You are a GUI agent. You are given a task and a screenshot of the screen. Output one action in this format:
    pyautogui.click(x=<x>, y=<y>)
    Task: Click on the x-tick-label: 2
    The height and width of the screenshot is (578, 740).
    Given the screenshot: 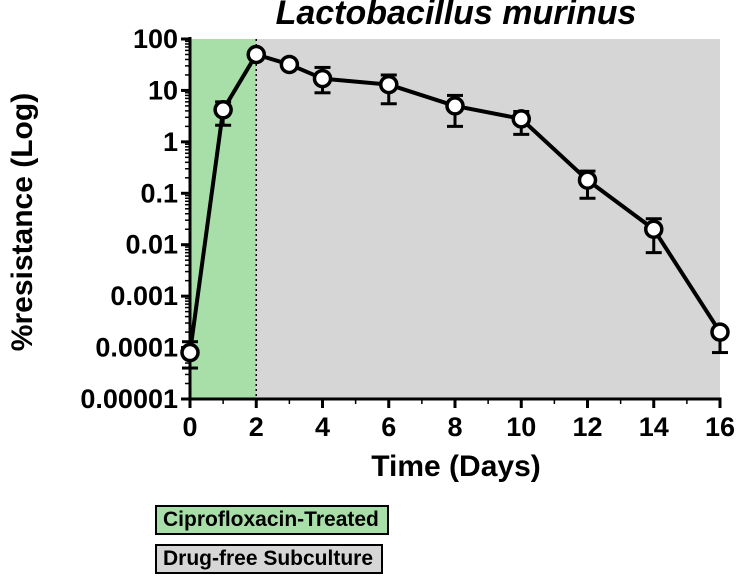 What is the action you would take?
    pyautogui.click(x=256, y=427)
    